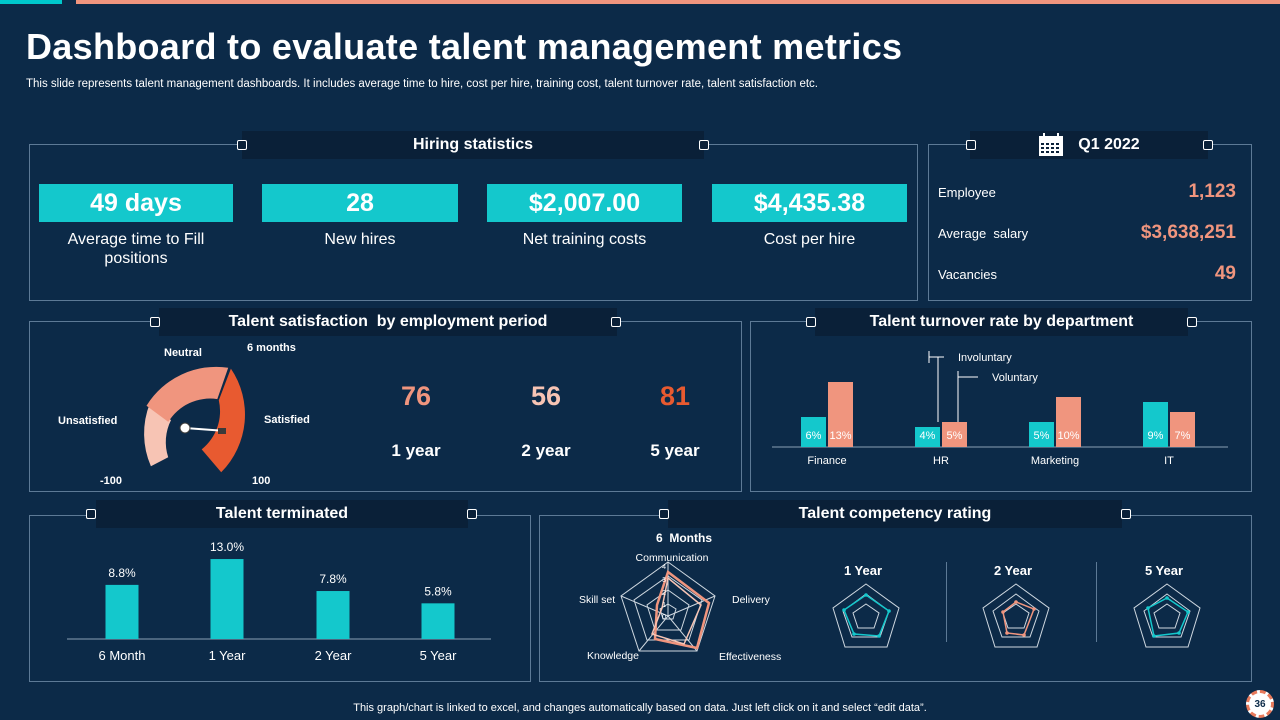  What do you see at coordinates (664, 567) in the screenshot?
I see `radar-scale-4: 4` at bounding box center [664, 567].